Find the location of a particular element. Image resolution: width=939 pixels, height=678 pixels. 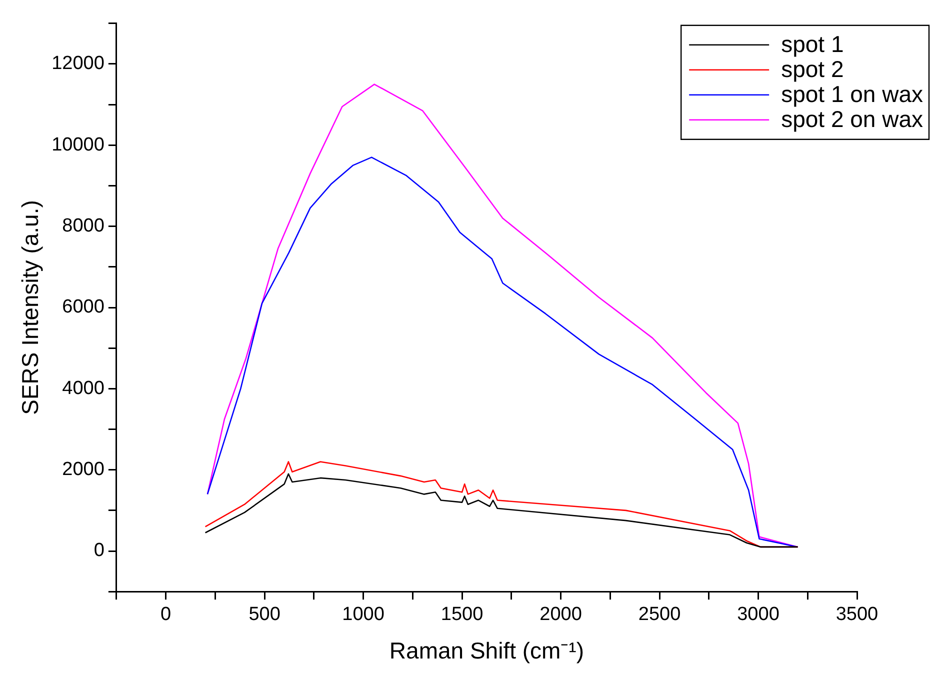

x-tick-label: 500 is located at coordinates (264, 615).